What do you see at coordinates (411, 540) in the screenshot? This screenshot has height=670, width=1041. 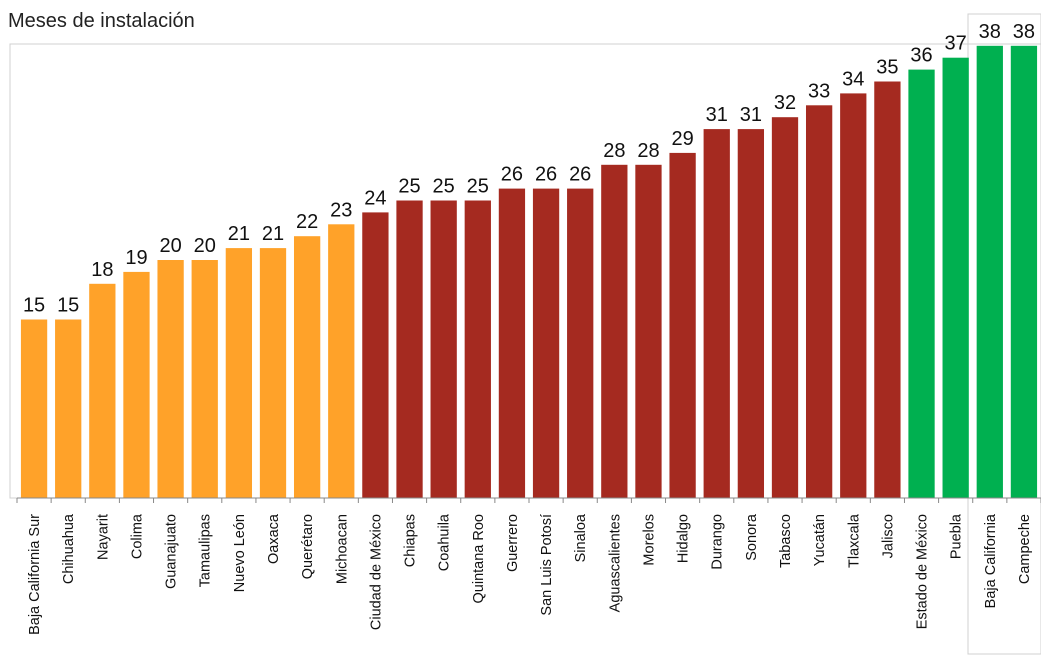 I see `x-tick-label: Chiapas` at bounding box center [411, 540].